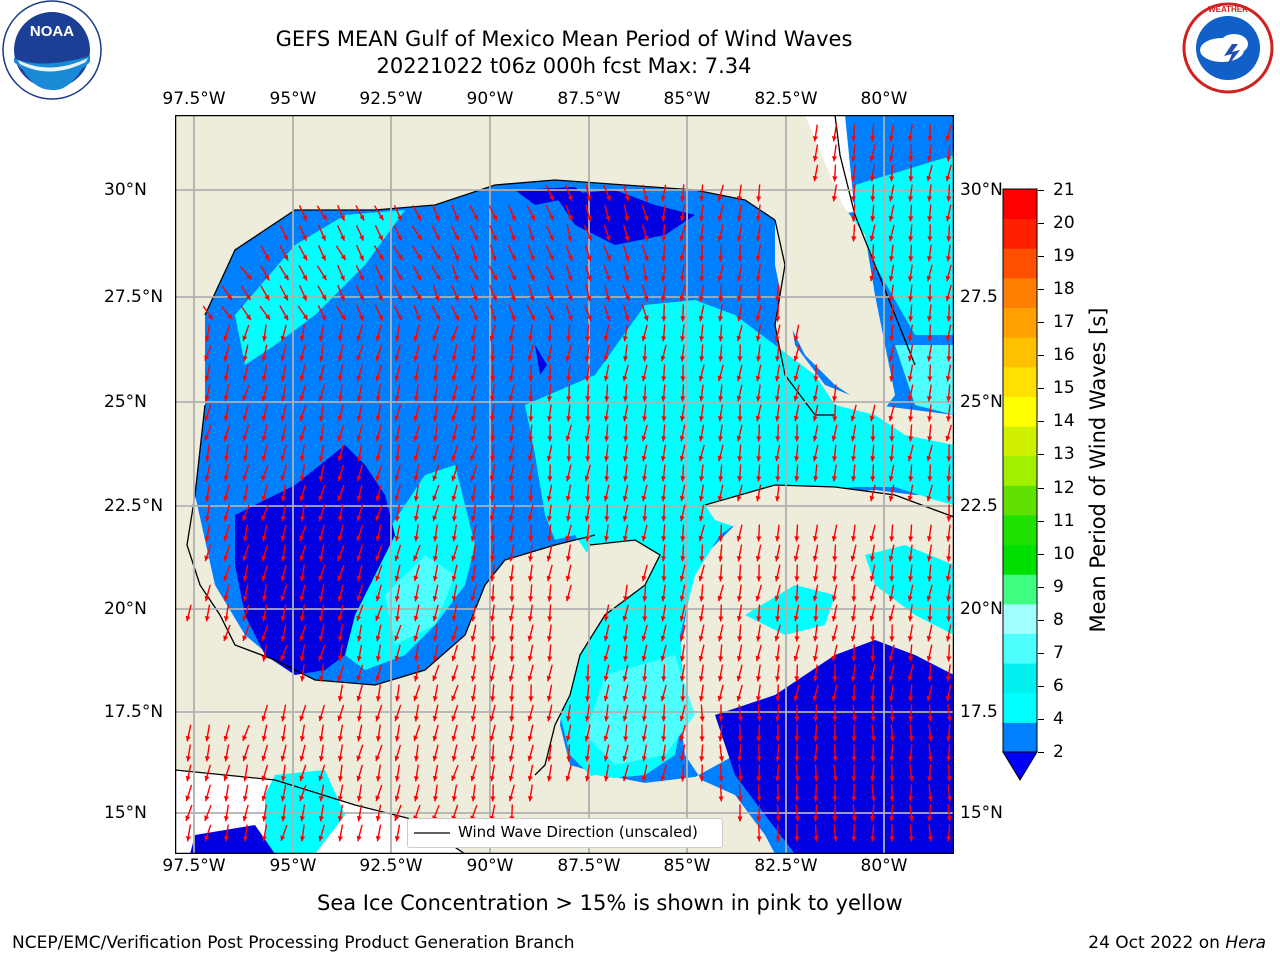 The height and width of the screenshot is (960, 1280). Describe the element at coordinates (1064, 520) in the screenshot. I see `colorbar-tick: 11` at that location.